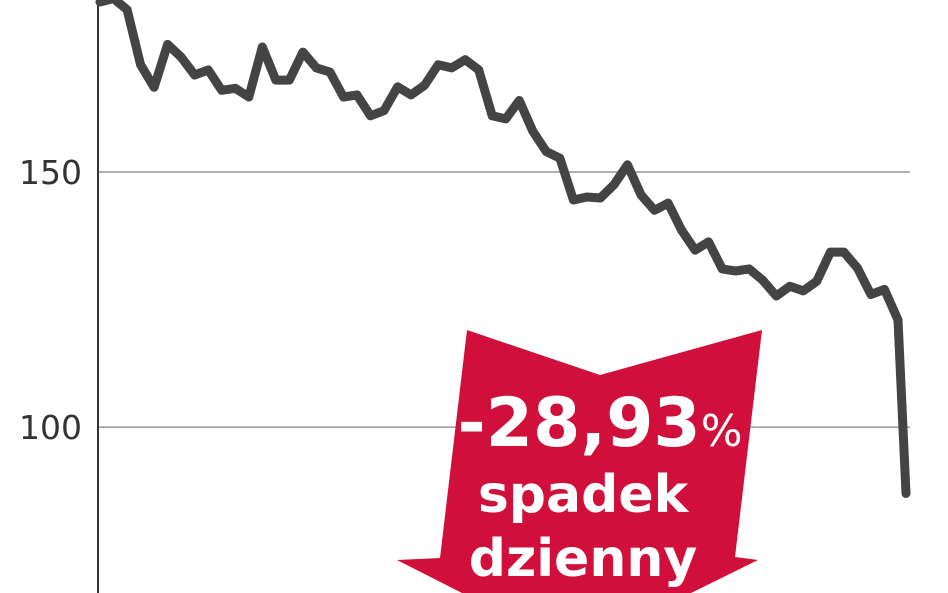  What do you see at coordinates (578, 423) in the screenshot?
I see `change-number: -28,93` at bounding box center [578, 423].